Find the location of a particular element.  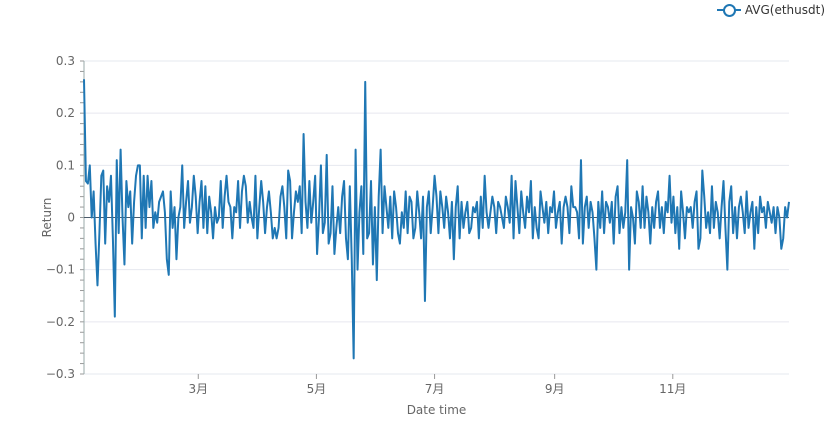

legend: AVG(ethusdt) is located at coordinates (770, 10).